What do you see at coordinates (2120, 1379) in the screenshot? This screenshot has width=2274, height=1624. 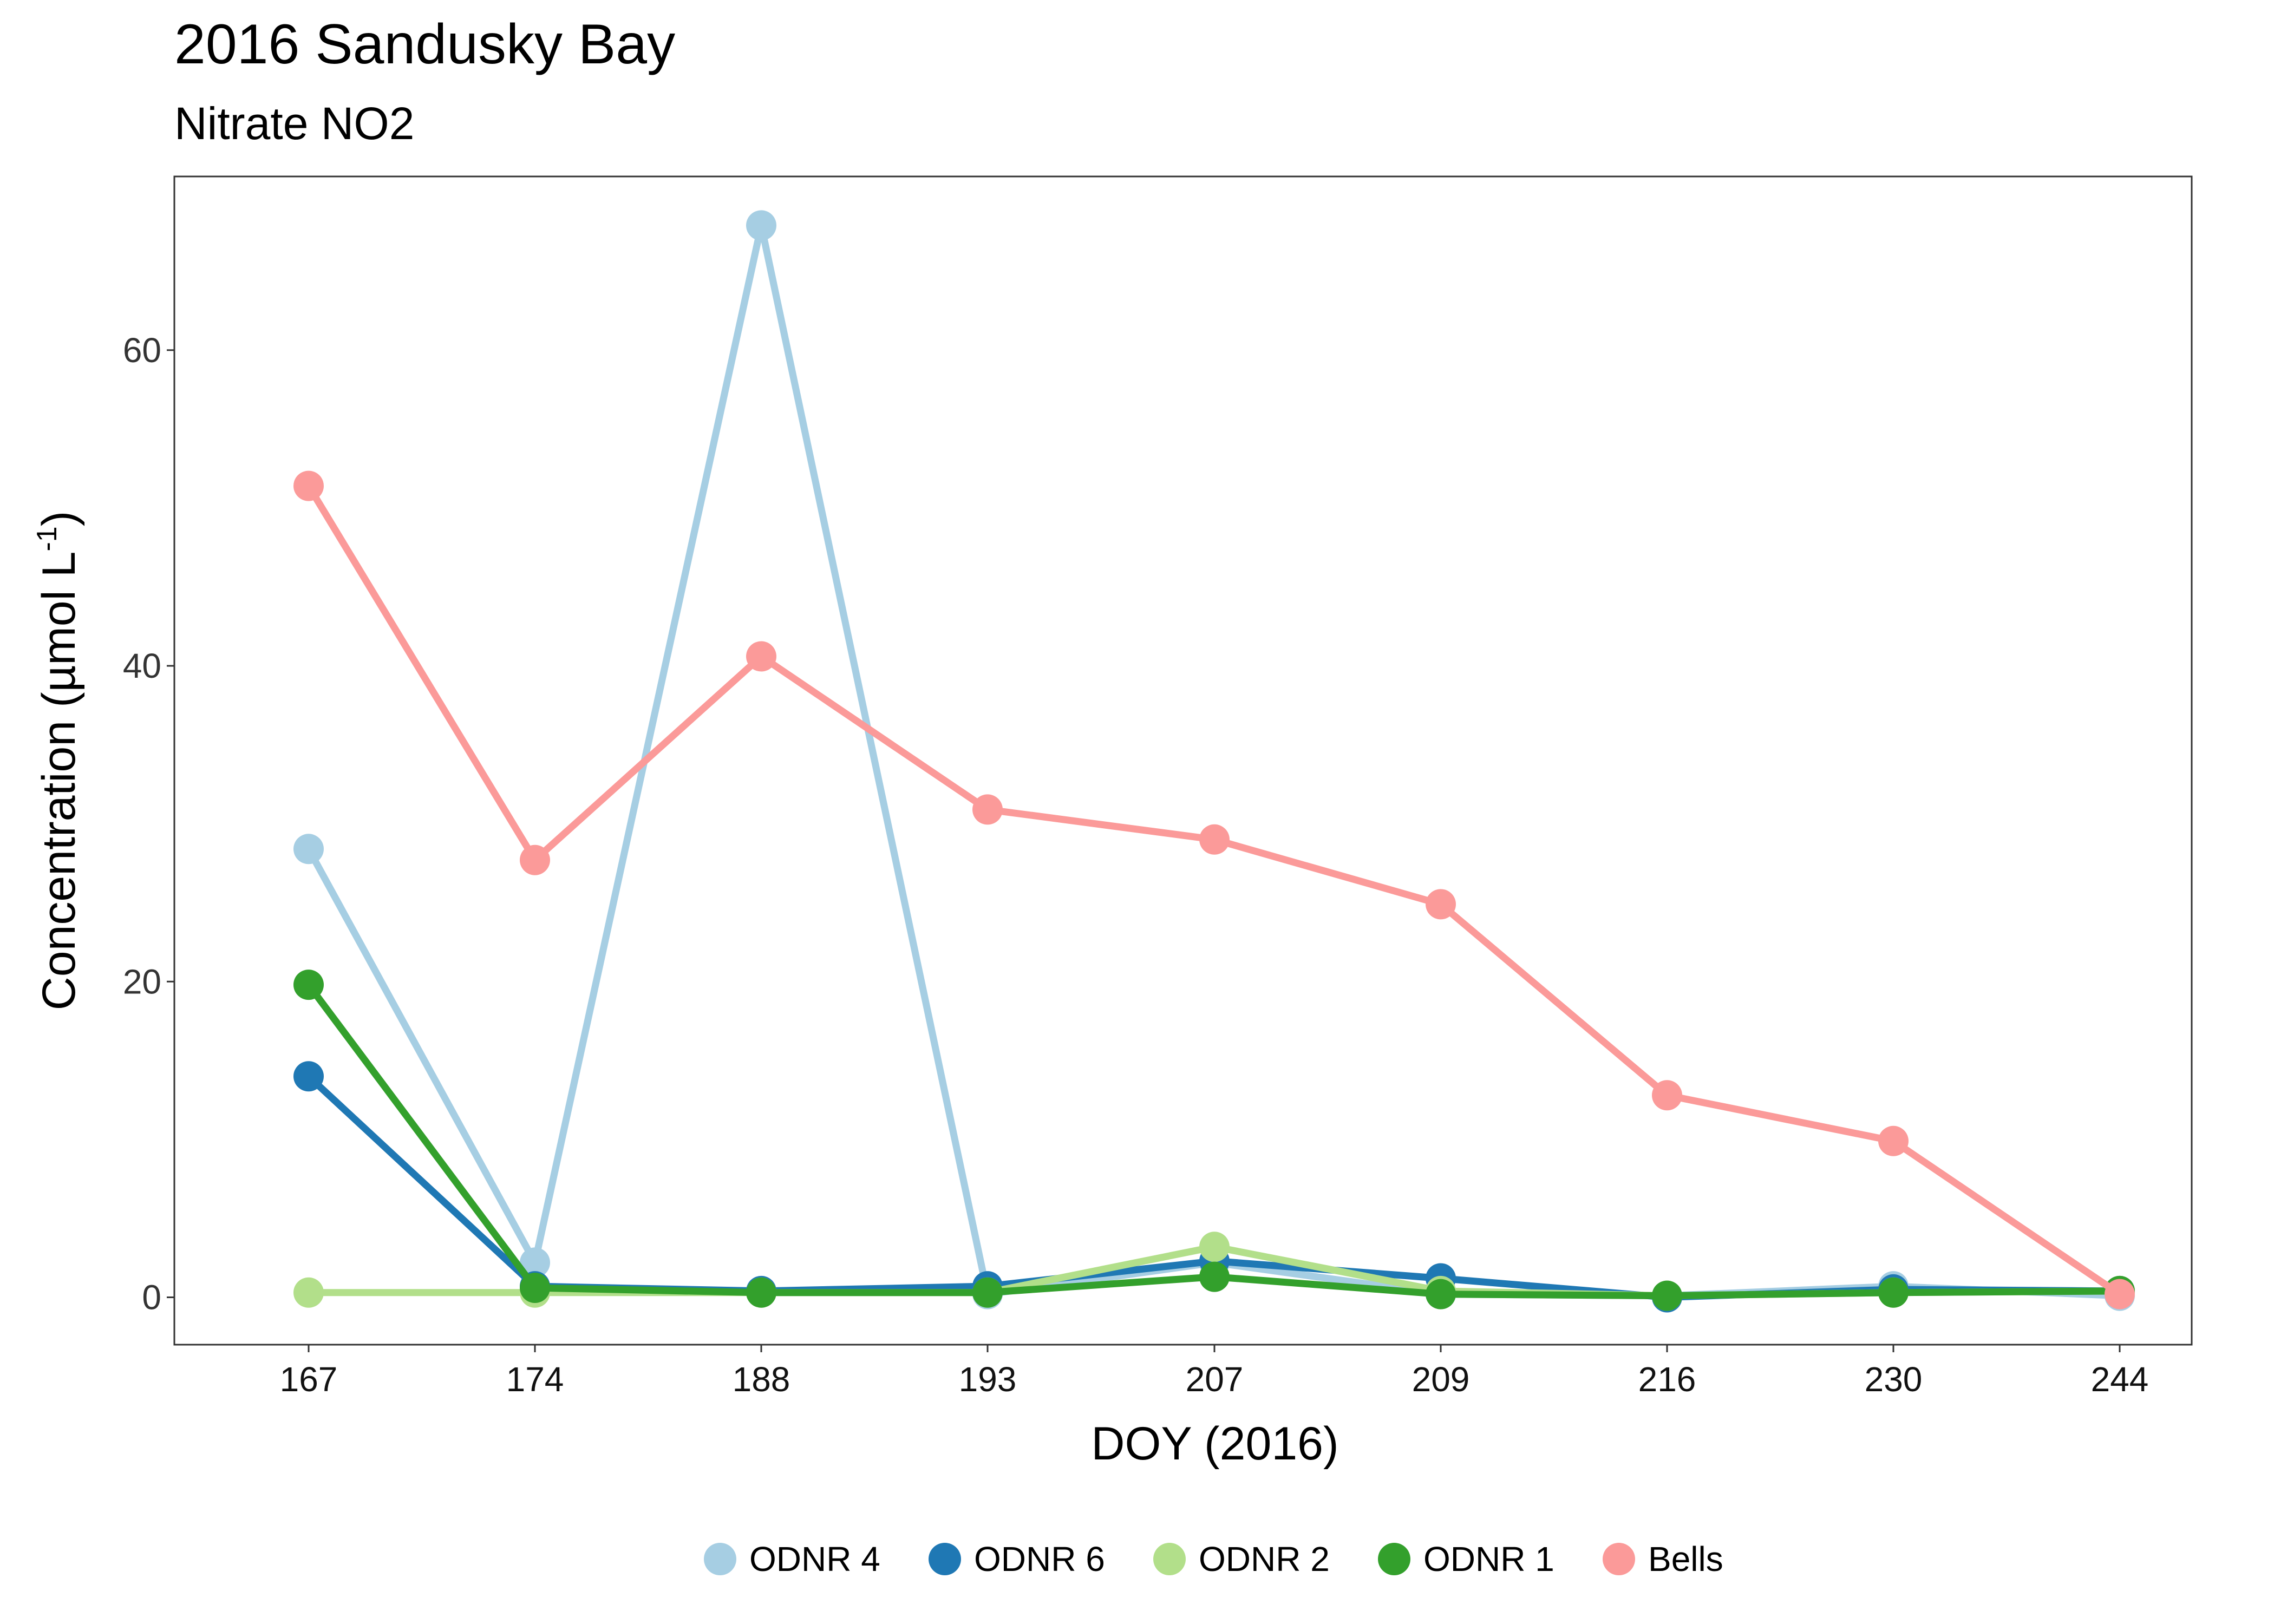 I see `x-tick-label: 244` at bounding box center [2120, 1379].